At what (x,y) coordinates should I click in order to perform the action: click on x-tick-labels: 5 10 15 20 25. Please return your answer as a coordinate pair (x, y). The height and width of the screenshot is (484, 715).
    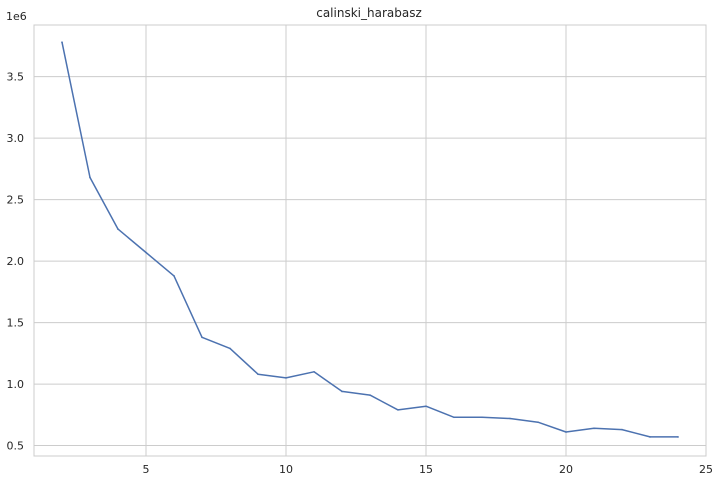
    Looking at the image, I should click on (428, 469).